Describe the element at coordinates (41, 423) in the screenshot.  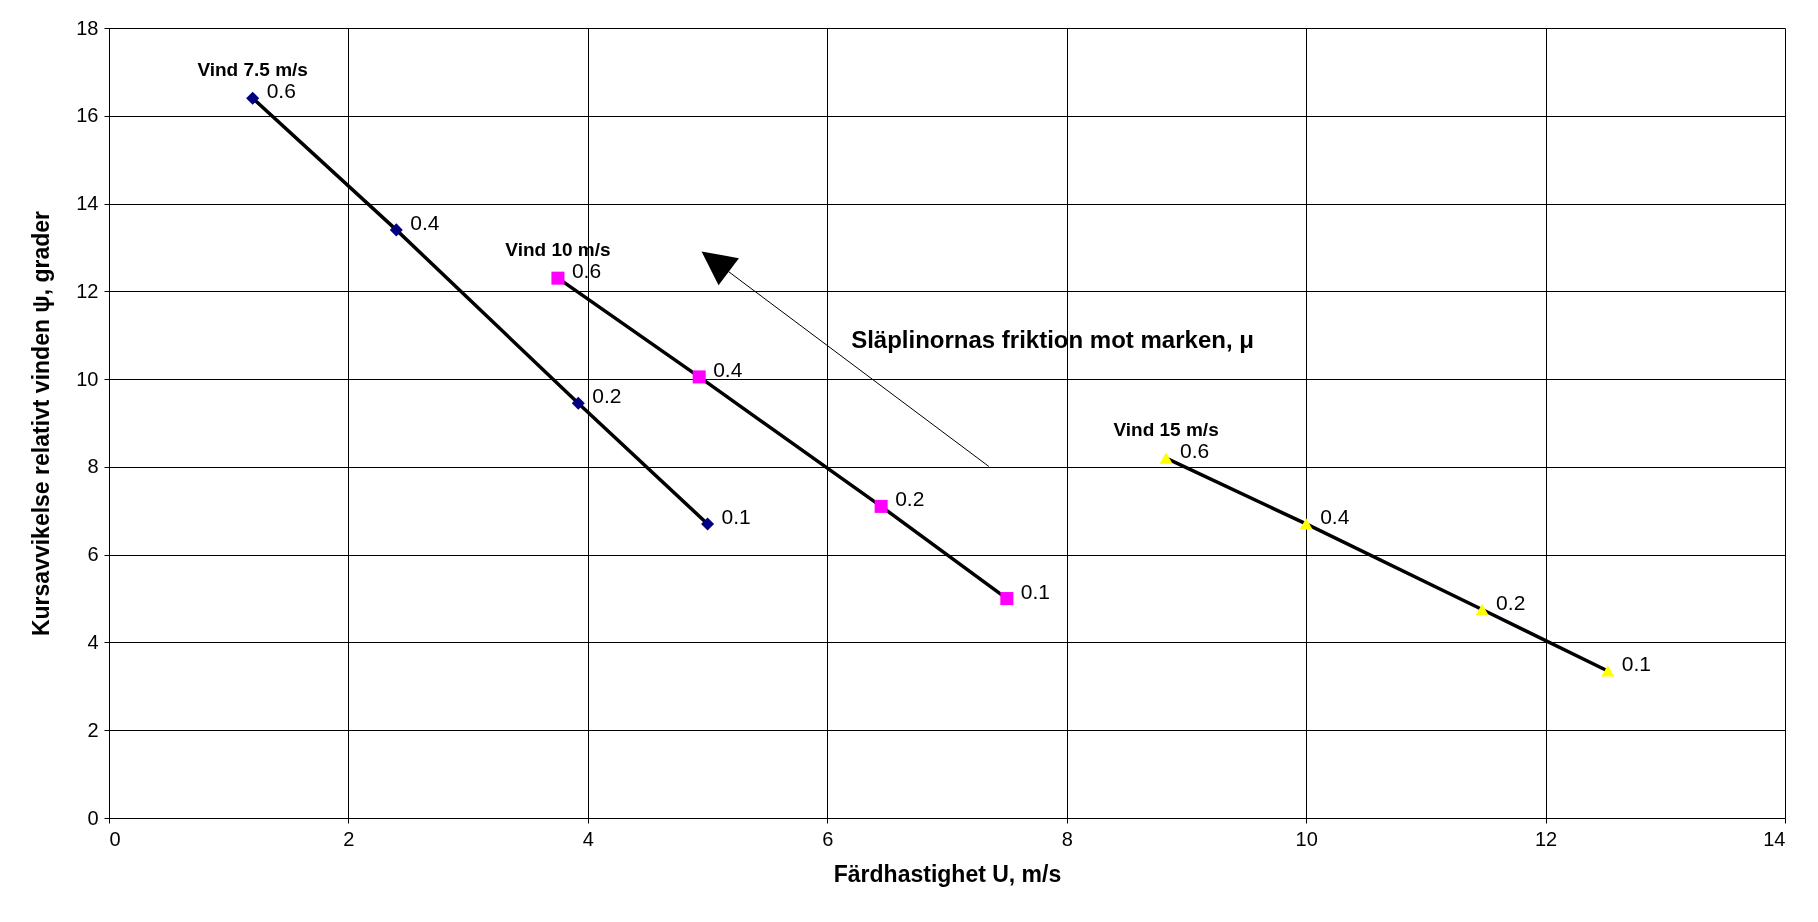
I see `y-axis-title: Kursavvikelse relativt vinden ψ, grader` at that location.